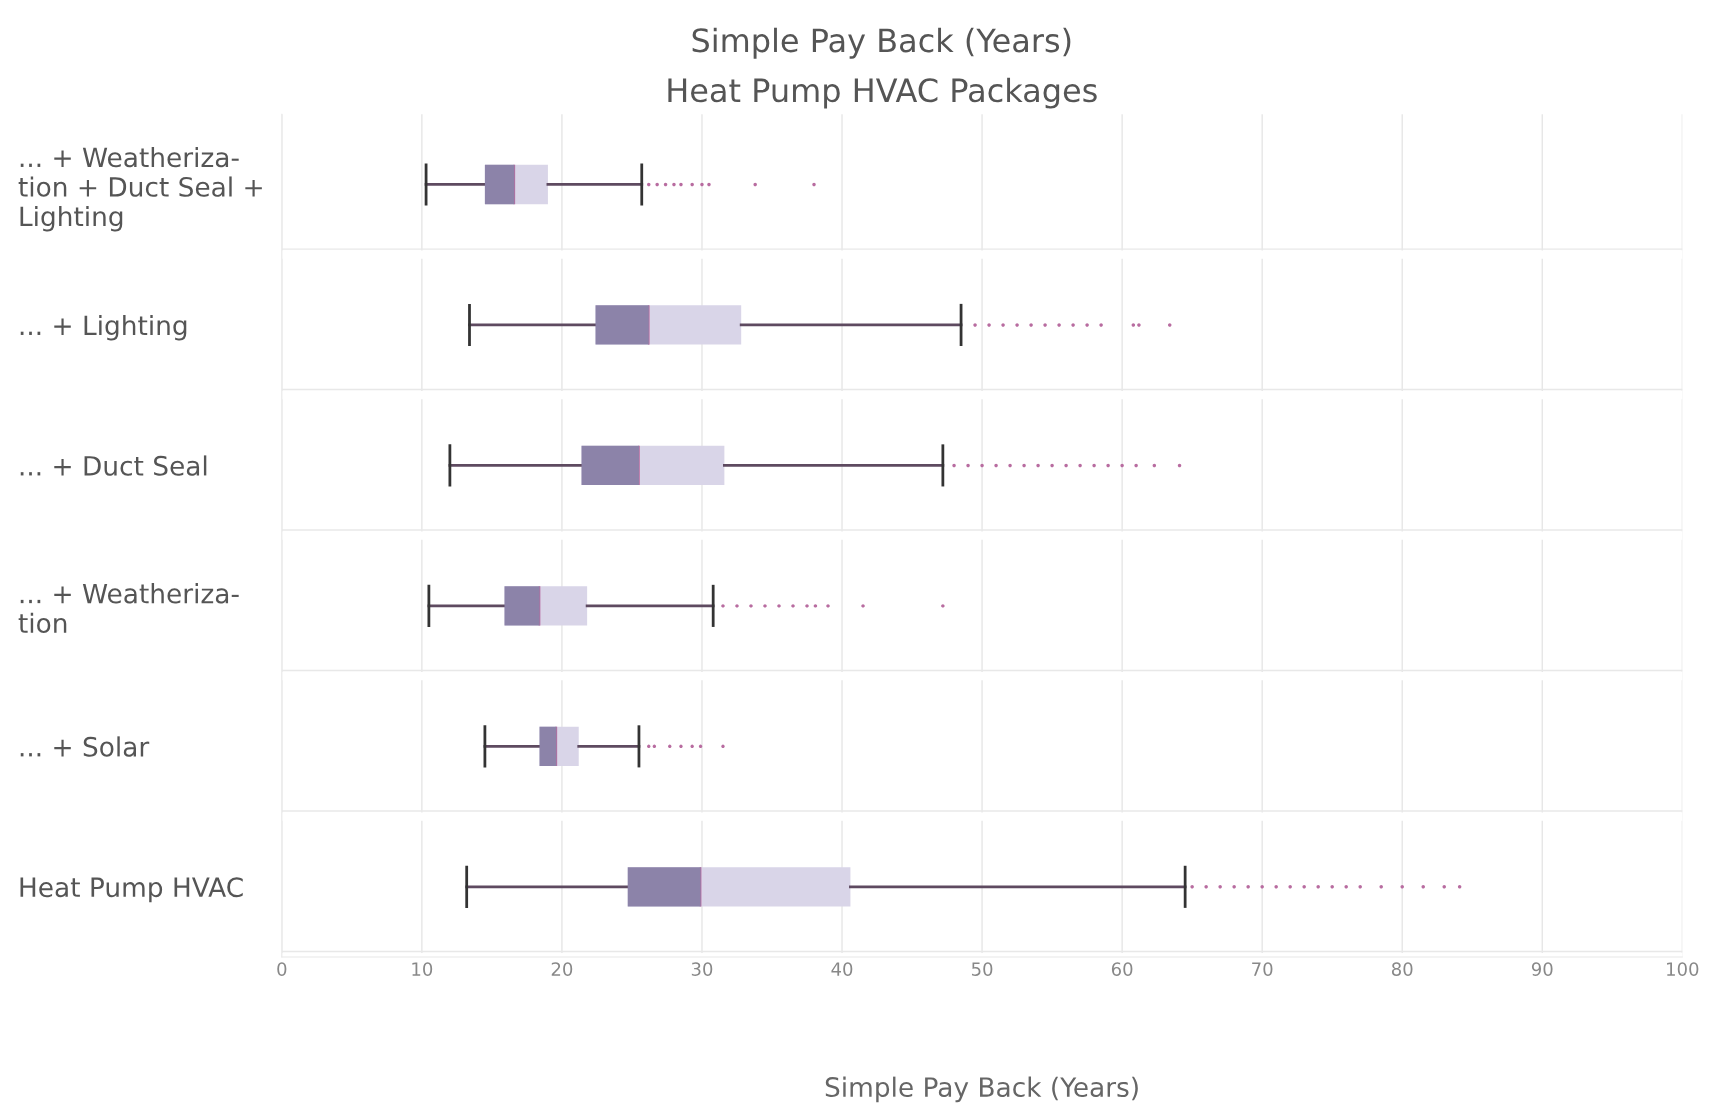  Describe the element at coordinates (113, 465) in the screenshot. I see `y-tick-label: ... + Duct Seal` at that location.